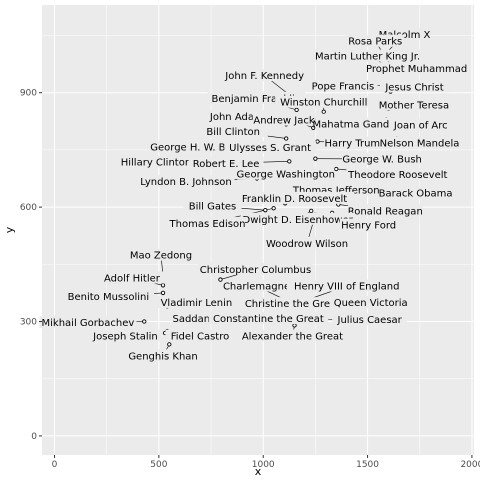 Image resolution: width=480 pixels, height=480 pixels. I want to click on point-label: John F. Kennedy, so click(264, 76).